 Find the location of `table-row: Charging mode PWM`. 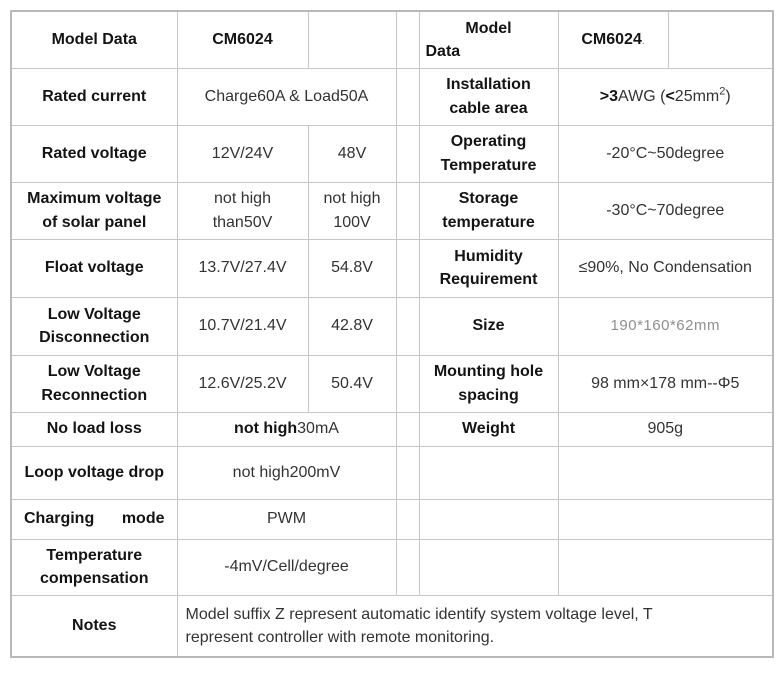

table-row: Charging mode PWM is located at coordinates (392, 519).